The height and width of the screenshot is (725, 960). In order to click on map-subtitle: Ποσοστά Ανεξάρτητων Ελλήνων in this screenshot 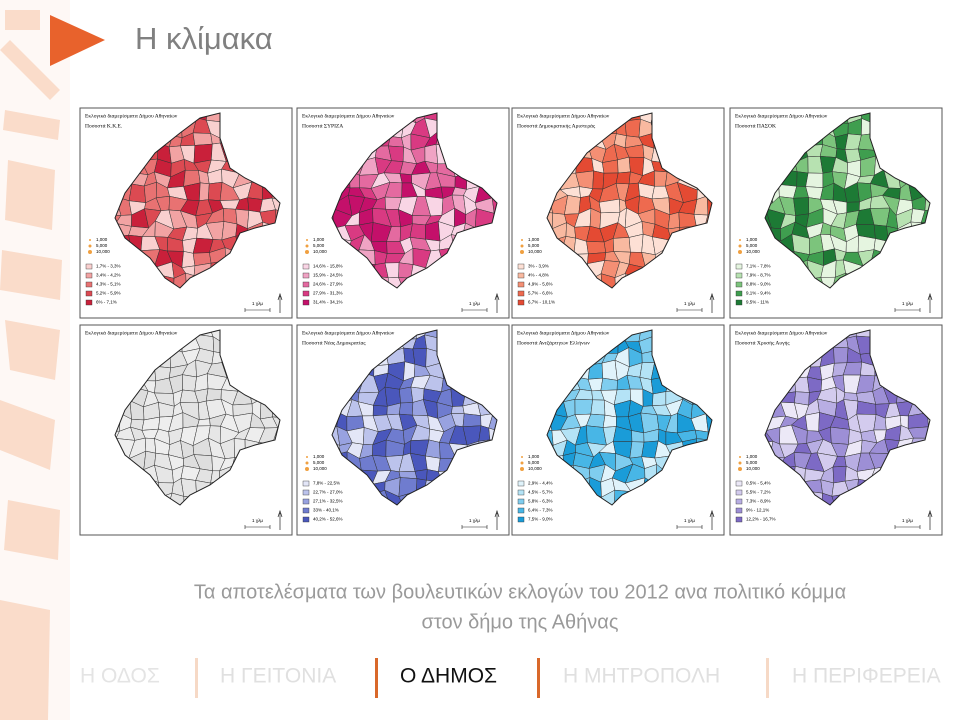, I will do `click(553, 343)`.